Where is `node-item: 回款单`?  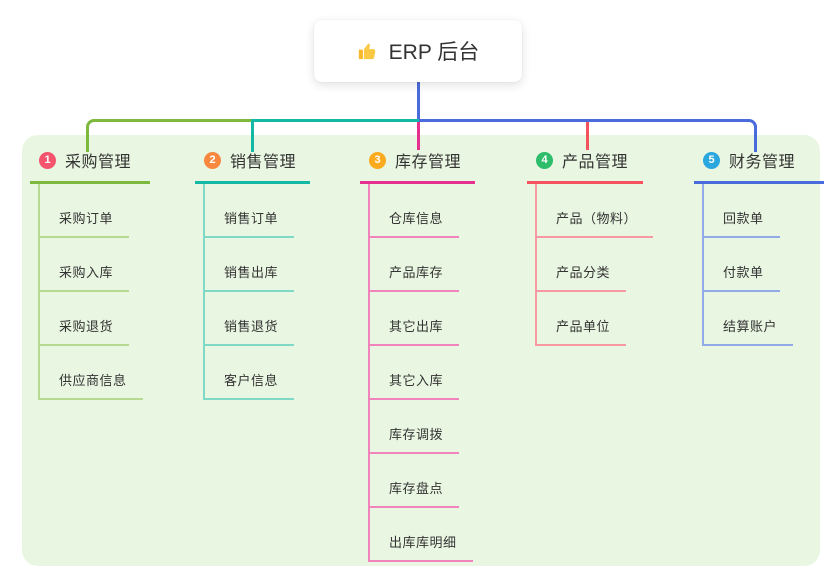 node-item: 回款单 is located at coordinates (742, 211).